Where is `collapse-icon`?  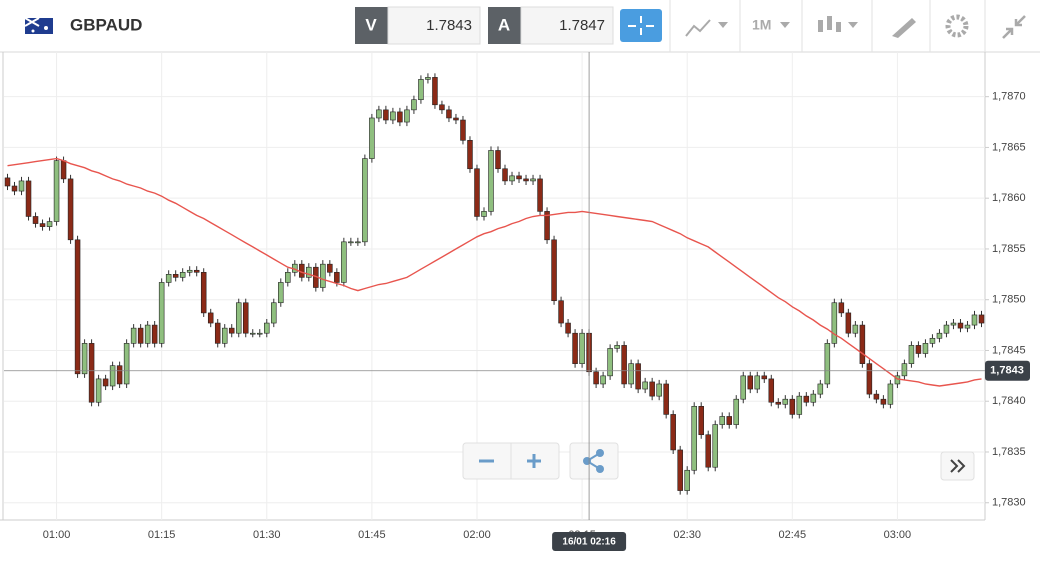
collapse-icon is located at coordinates (1014, 27).